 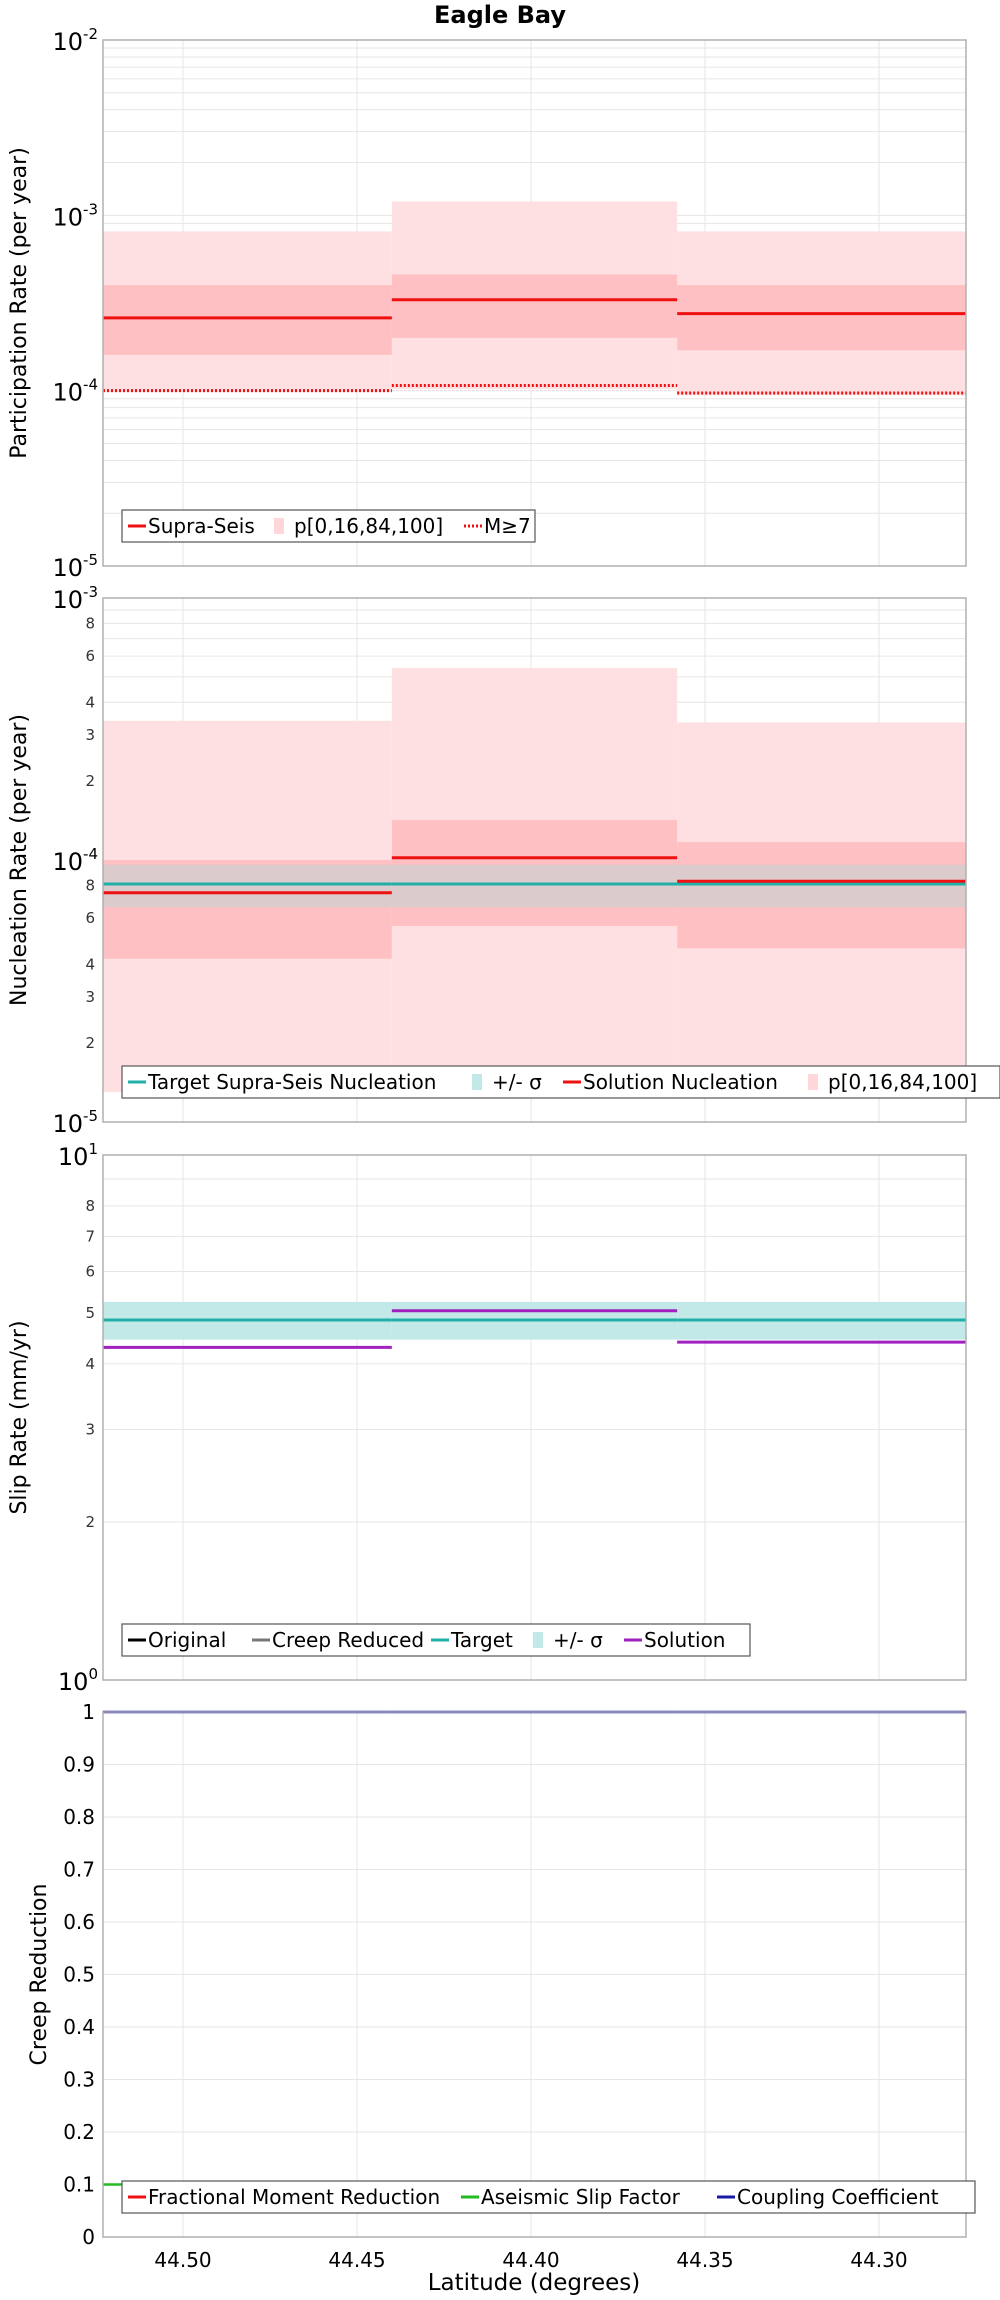 I want to click on y-axis-label: Participation Rate (per year), so click(x=19, y=303).